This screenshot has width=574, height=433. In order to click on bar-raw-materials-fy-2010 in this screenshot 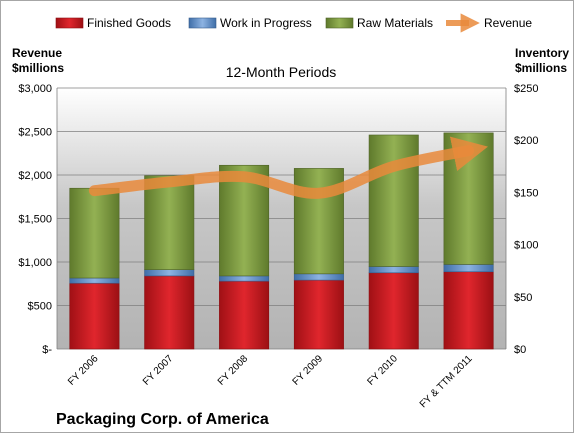, I will do `click(393, 200)`.